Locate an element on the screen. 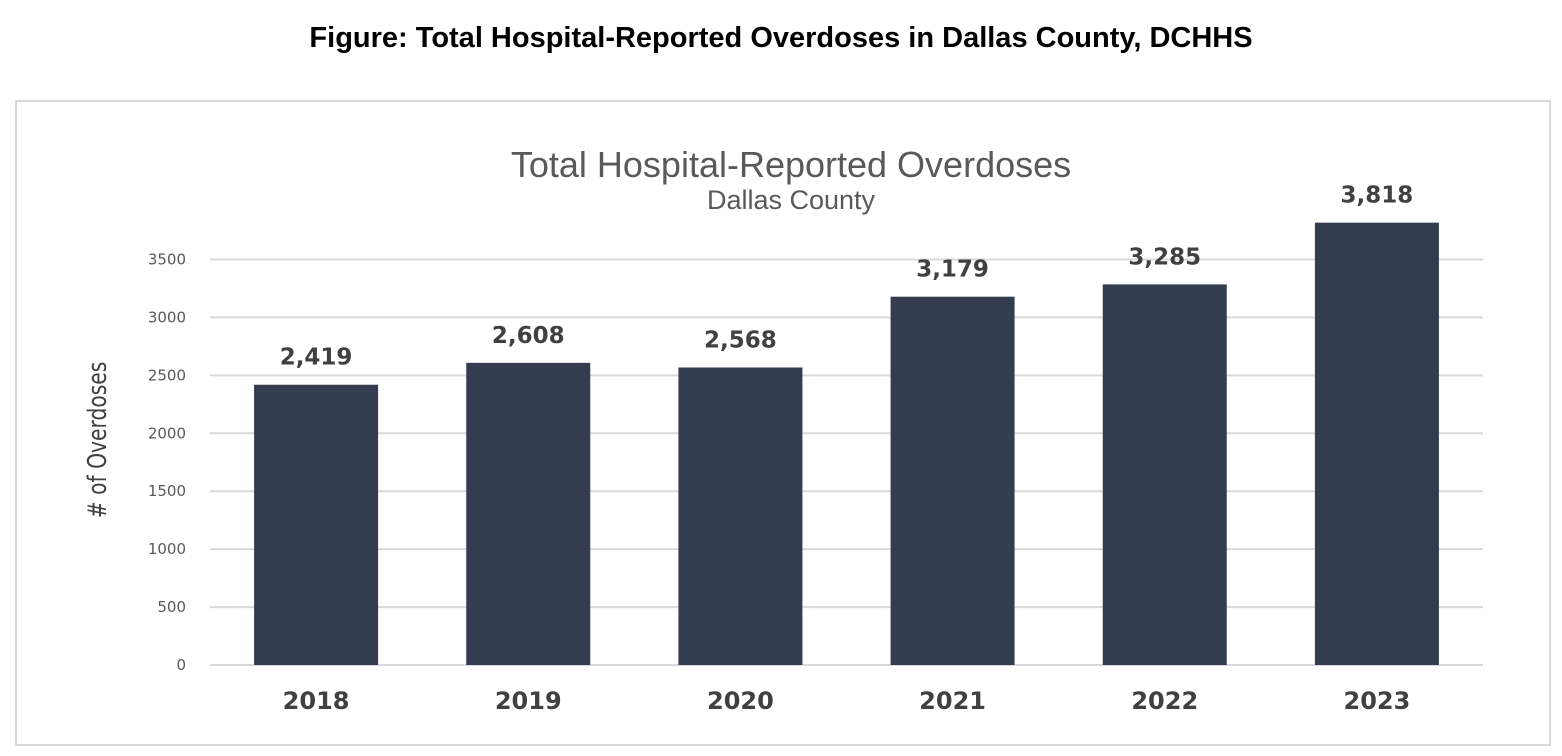 The height and width of the screenshot is (756, 1562). bar-2022 is located at coordinates (1164, 474).